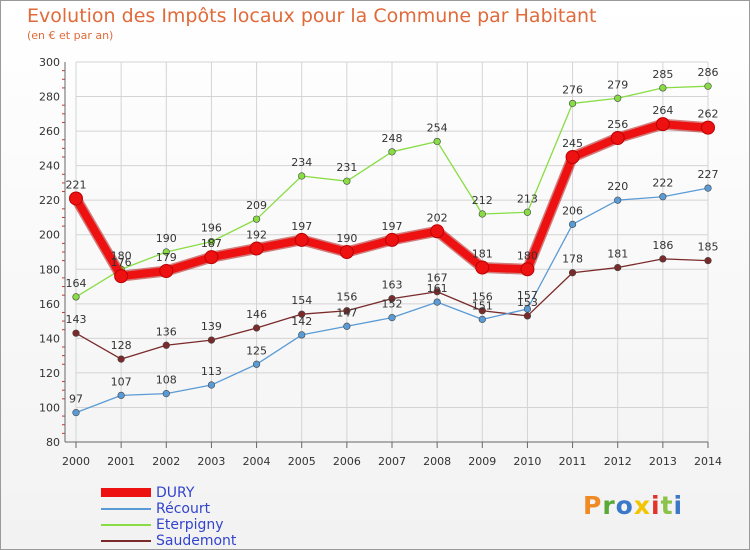 The width and height of the screenshot is (750, 550). I want to click on x-tick-label: 2008, so click(437, 461).